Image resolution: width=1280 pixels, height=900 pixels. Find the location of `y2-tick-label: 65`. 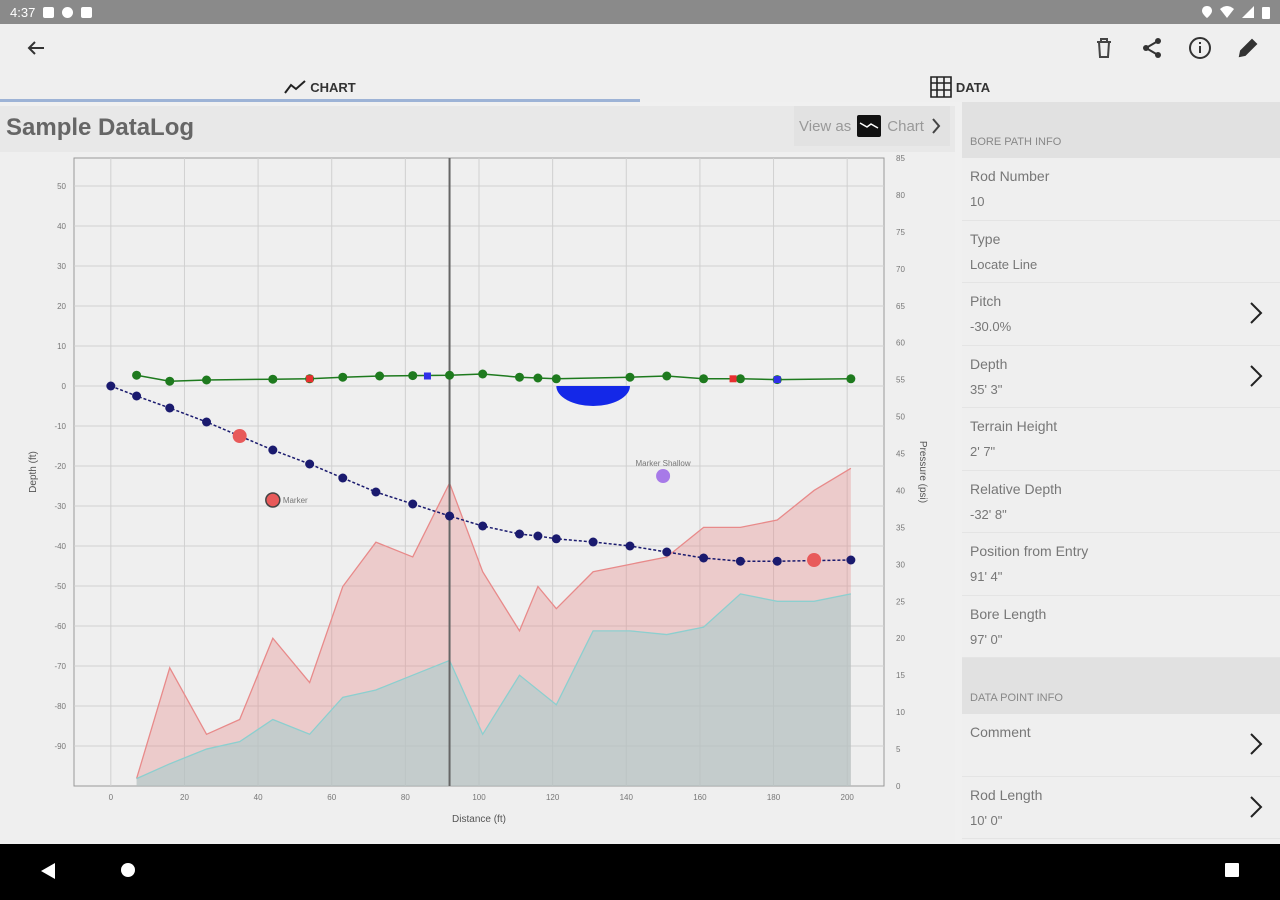

y2-tick-label: 65 is located at coordinates (900, 306).